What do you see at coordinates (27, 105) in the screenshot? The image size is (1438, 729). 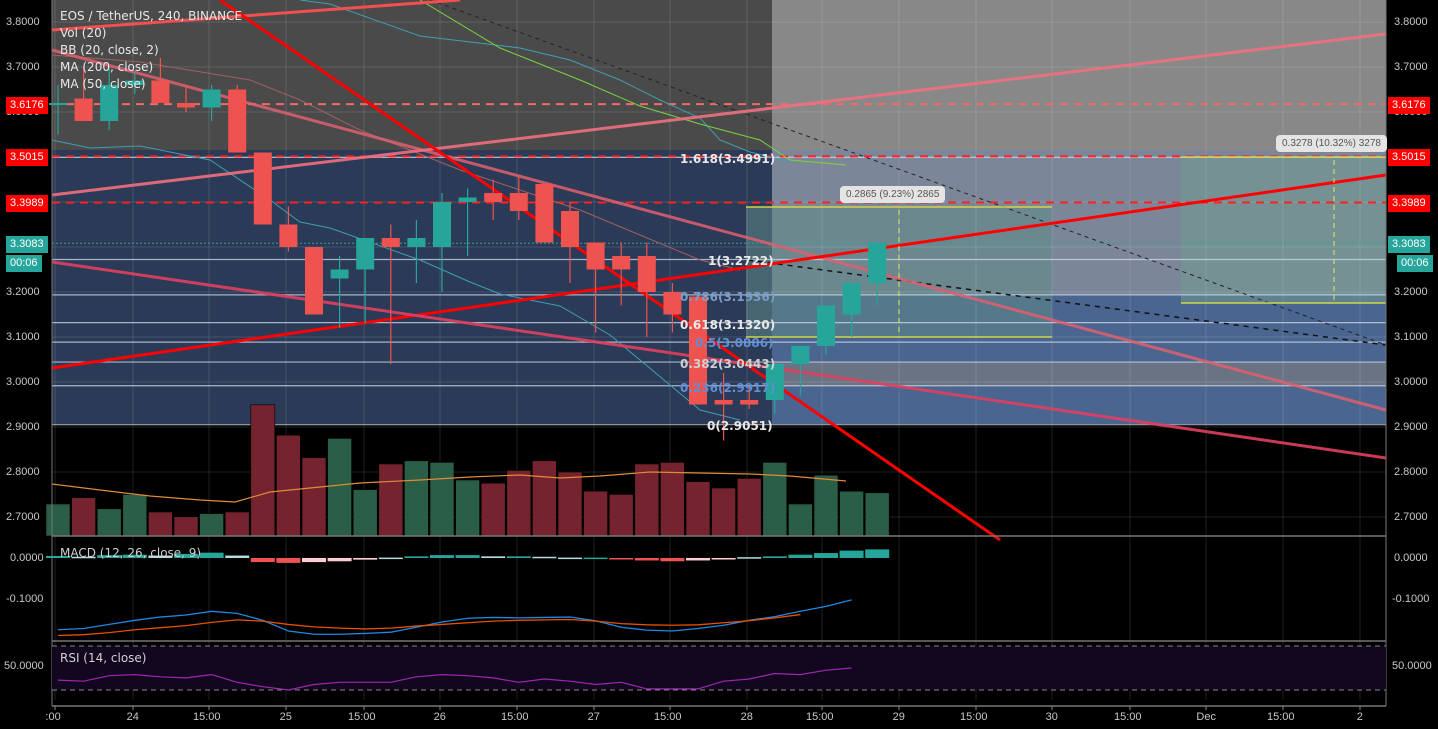 I see `level-tag-3-6176: 3.6176` at bounding box center [27, 105].